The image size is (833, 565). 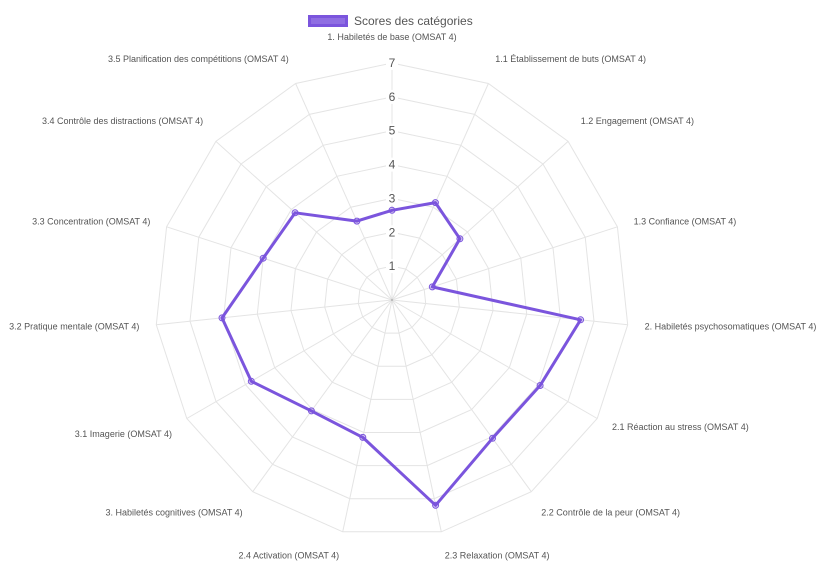 I want to click on tick-label: 4, so click(x=392, y=165).